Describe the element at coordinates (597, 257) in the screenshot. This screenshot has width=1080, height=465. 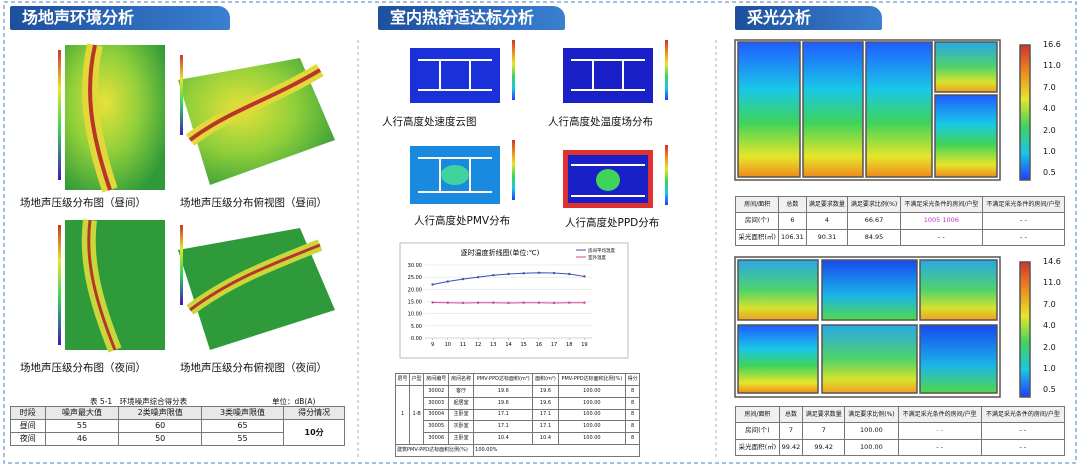
I see `legend-label: 室外温度` at that location.